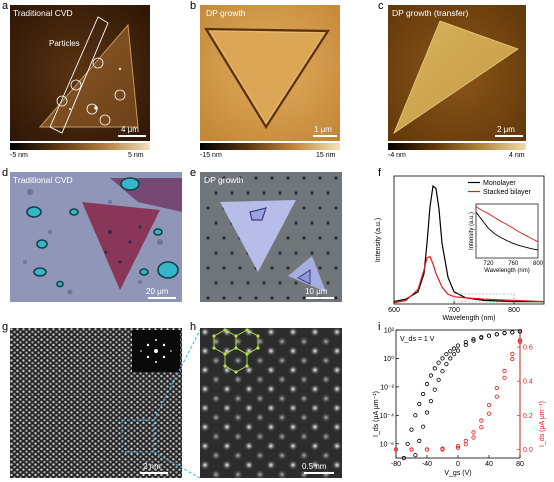 The image size is (554, 482). I want to click on panel-letter-h: h, so click(193, 327).